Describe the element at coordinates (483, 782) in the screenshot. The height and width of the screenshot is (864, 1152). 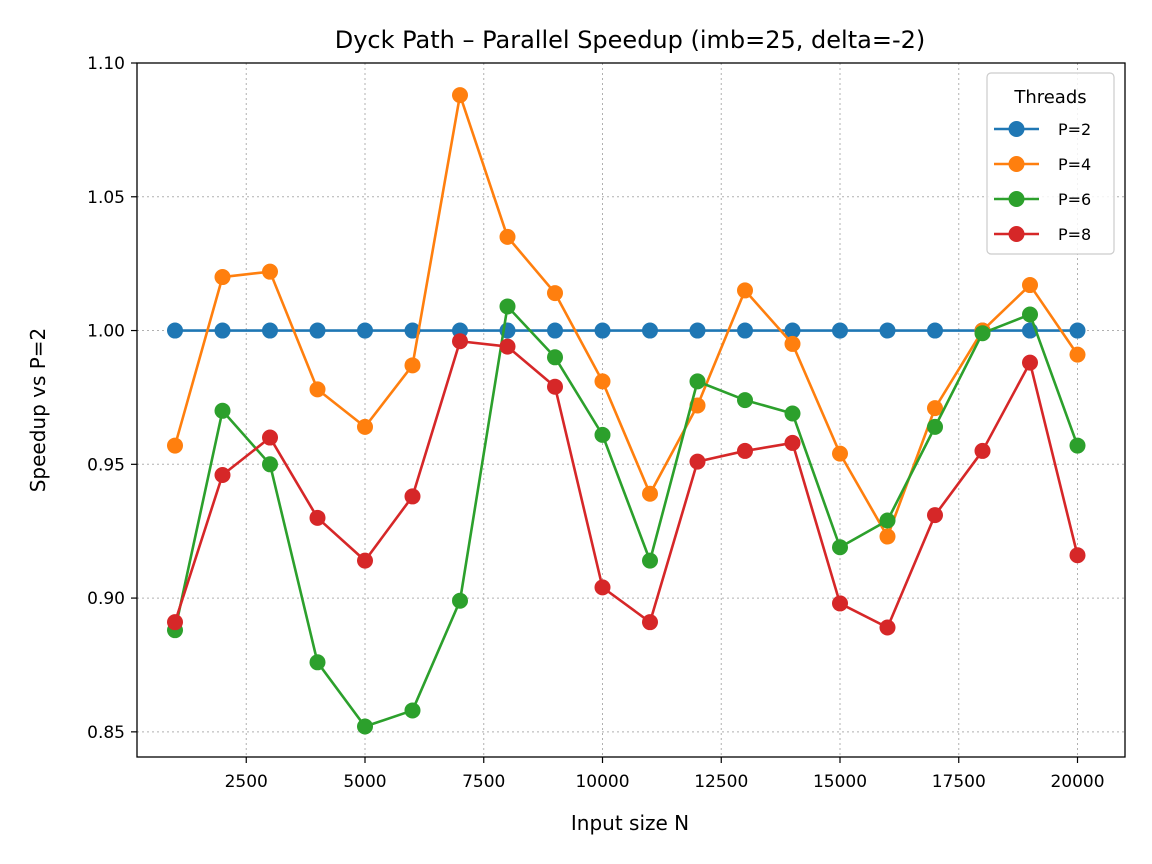
I see `x-tick-label: 7500` at that location.